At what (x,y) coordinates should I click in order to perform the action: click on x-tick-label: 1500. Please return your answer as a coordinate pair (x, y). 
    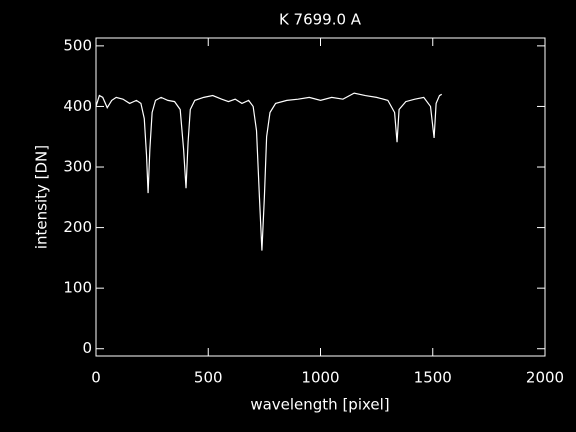
    Looking at the image, I should click on (433, 378).